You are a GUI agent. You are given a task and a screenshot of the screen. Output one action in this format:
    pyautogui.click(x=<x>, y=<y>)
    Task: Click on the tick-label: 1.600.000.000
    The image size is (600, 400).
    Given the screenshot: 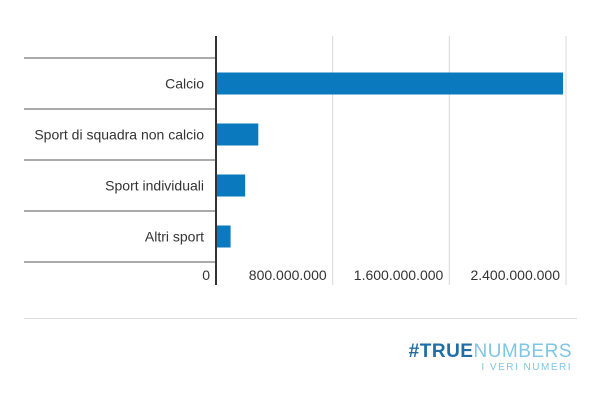 What is the action you would take?
    pyautogui.click(x=399, y=275)
    